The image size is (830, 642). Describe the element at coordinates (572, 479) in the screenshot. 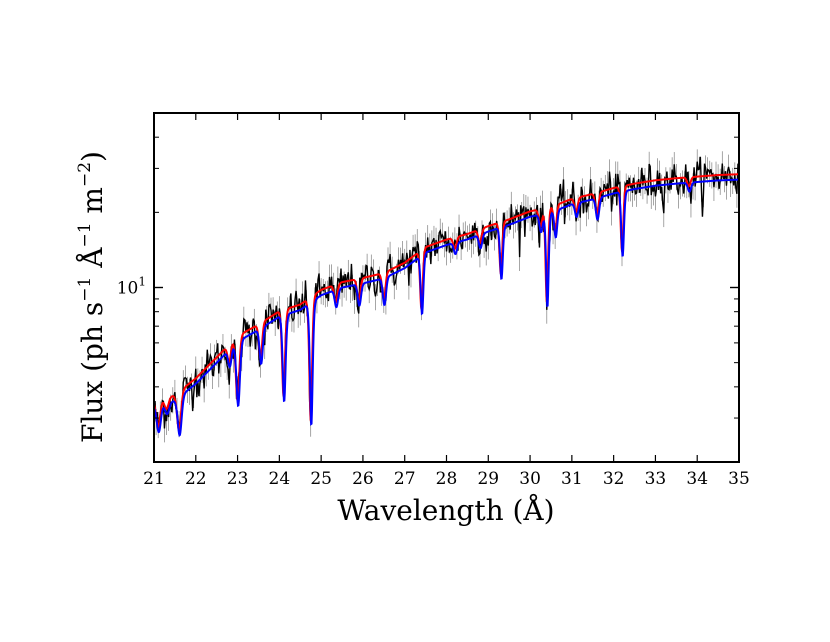

I see `x-tick-label: 31` at that location.